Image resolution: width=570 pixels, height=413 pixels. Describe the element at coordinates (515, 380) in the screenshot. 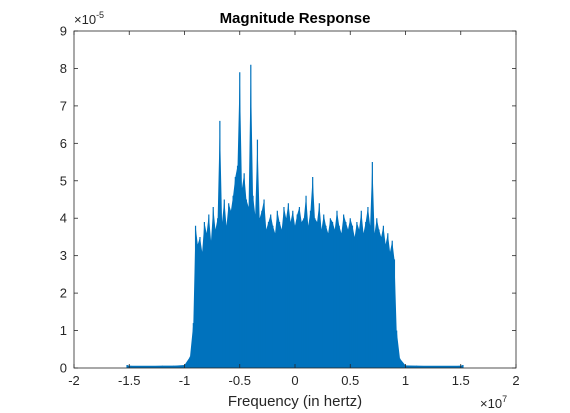

I see `x-tick-label: 2` at that location.